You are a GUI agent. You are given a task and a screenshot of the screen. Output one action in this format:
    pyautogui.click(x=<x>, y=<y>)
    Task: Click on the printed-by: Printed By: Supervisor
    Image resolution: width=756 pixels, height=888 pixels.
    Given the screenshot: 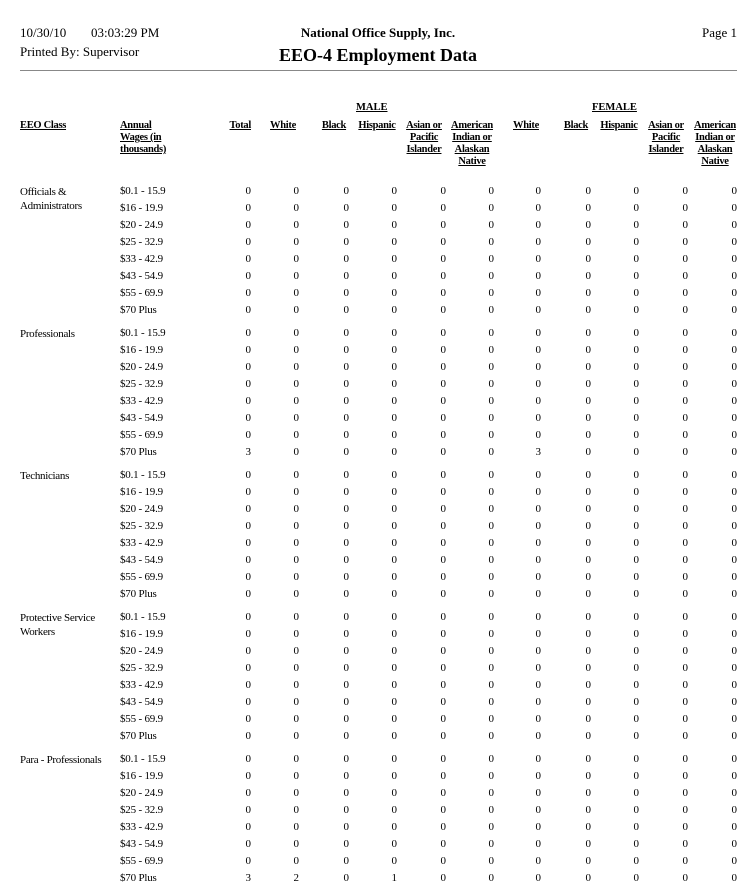 What is the action you would take?
    pyautogui.click(x=80, y=51)
    